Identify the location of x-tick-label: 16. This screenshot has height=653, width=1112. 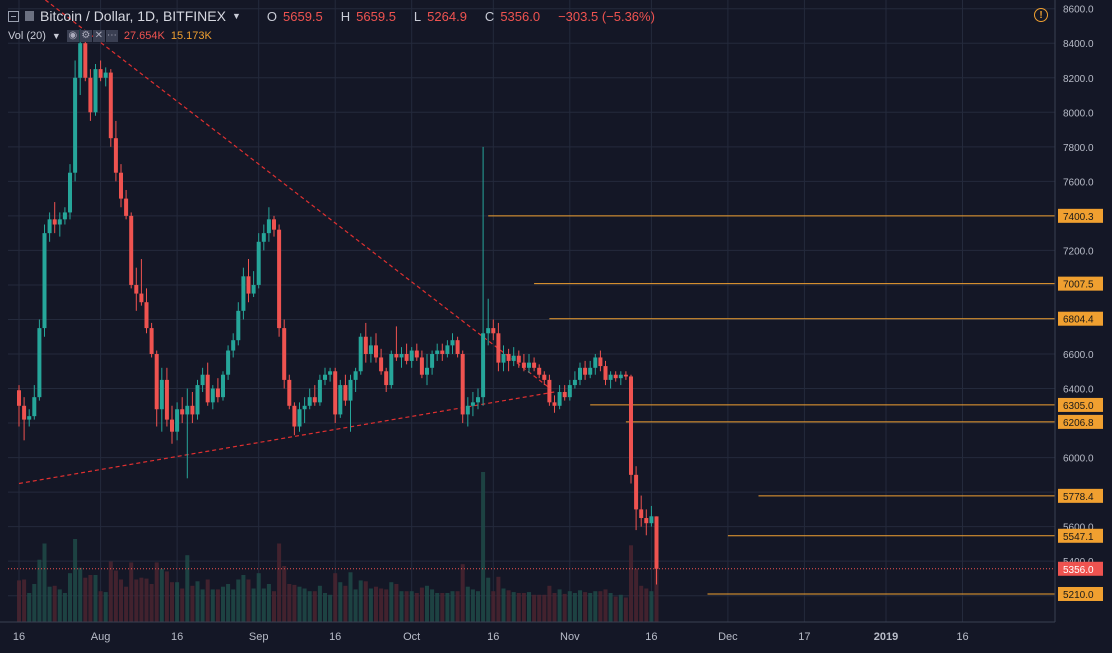
(962, 637).